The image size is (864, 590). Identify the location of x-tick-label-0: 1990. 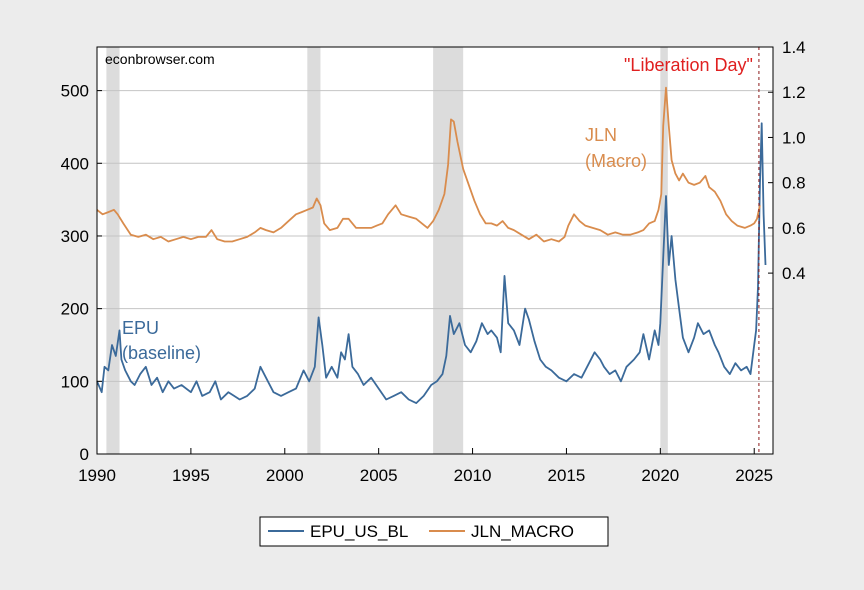
(97, 475).